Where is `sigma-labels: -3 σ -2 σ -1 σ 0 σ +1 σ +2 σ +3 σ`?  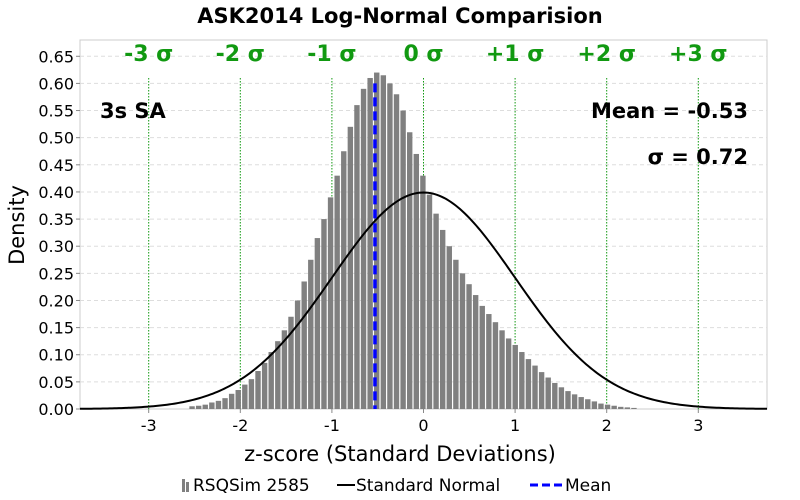
sigma-labels: -3 σ -2 σ -1 σ 0 σ +1 σ +2 σ +3 σ is located at coordinates (425, 54).